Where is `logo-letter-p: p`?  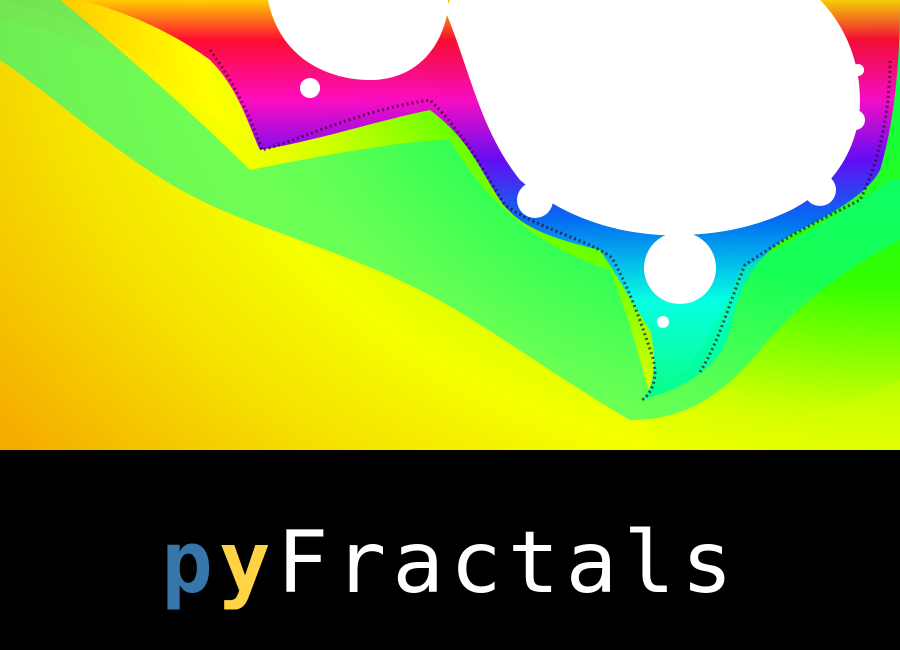 logo-letter-p: p is located at coordinates (190, 563).